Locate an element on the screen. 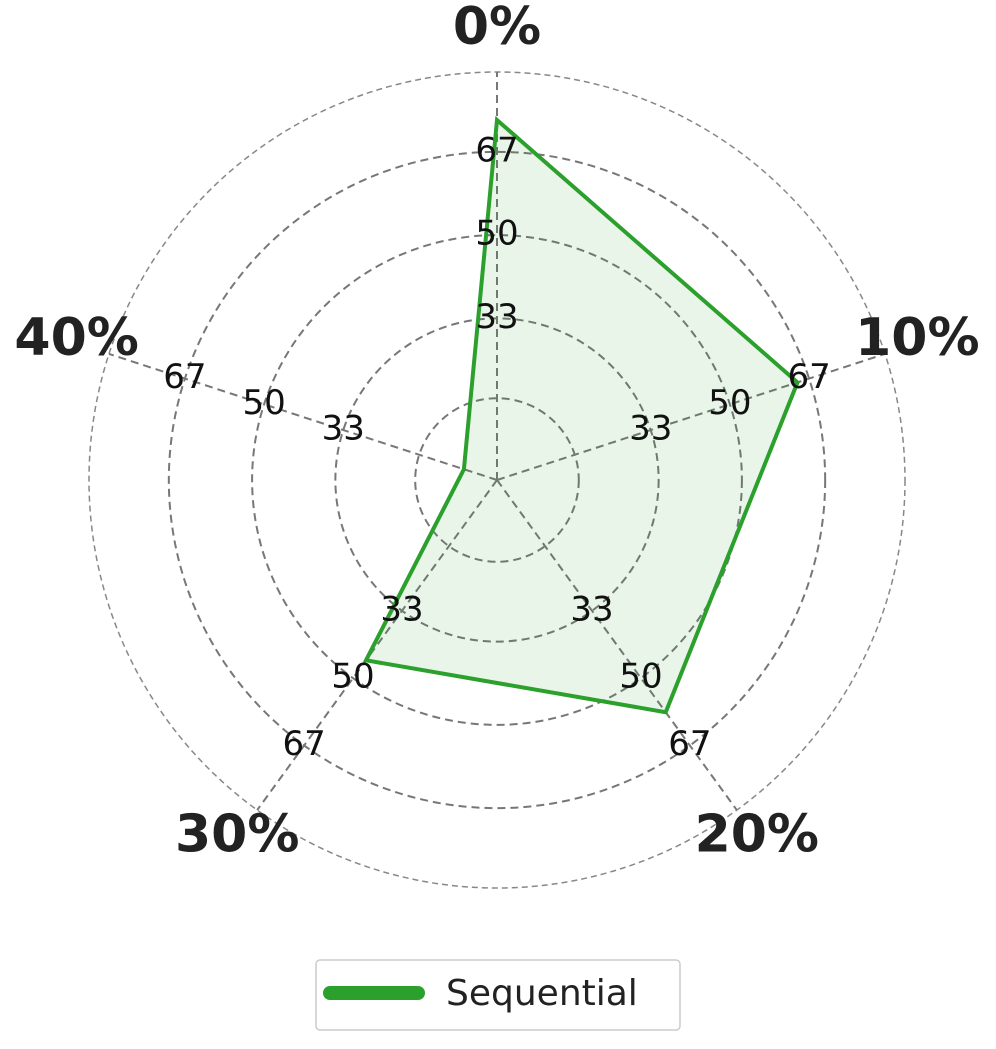 The height and width of the screenshot is (1049, 996). axis-label: 30% is located at coordinates (237, 835).